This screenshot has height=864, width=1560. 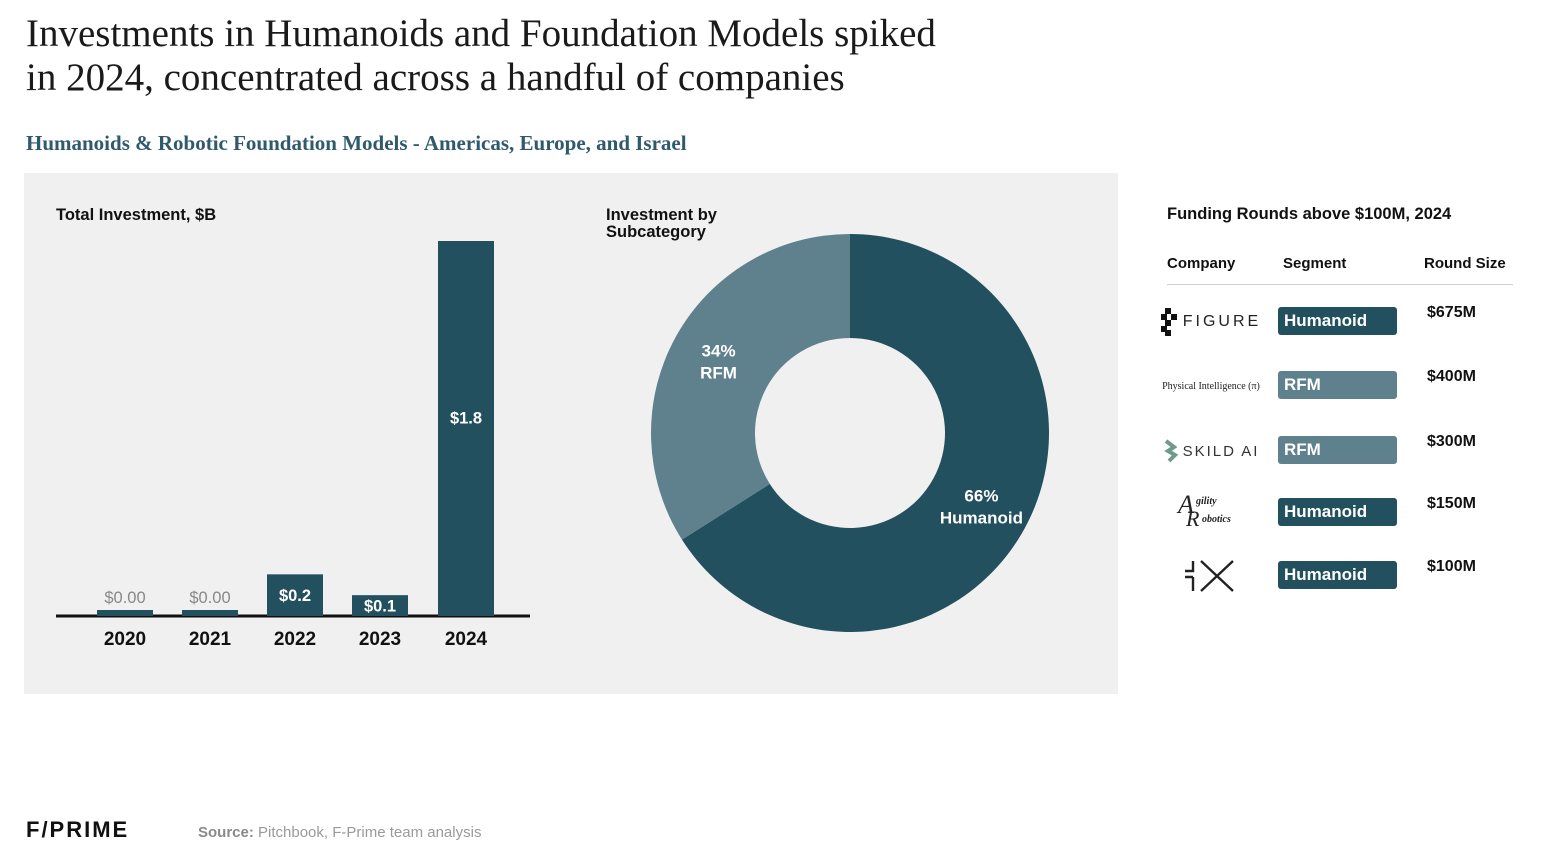 What do you see at coordinates (125, 613) in the screenshot?
I see `bar-2020` at bounding box center [125, 613].